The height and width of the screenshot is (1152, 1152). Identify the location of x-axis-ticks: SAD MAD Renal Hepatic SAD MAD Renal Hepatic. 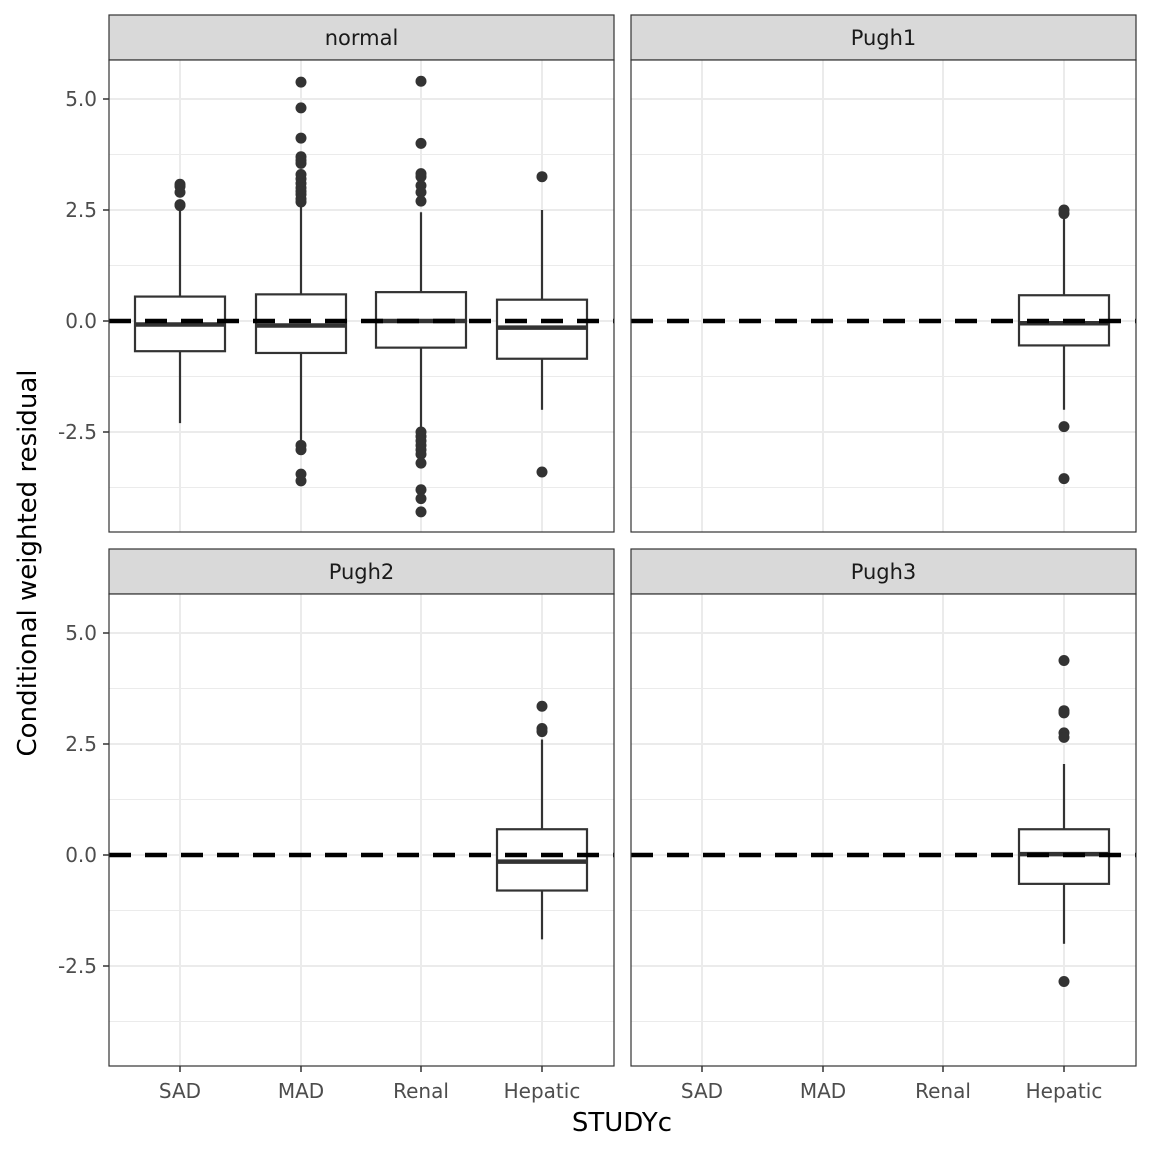
(630, 1084).